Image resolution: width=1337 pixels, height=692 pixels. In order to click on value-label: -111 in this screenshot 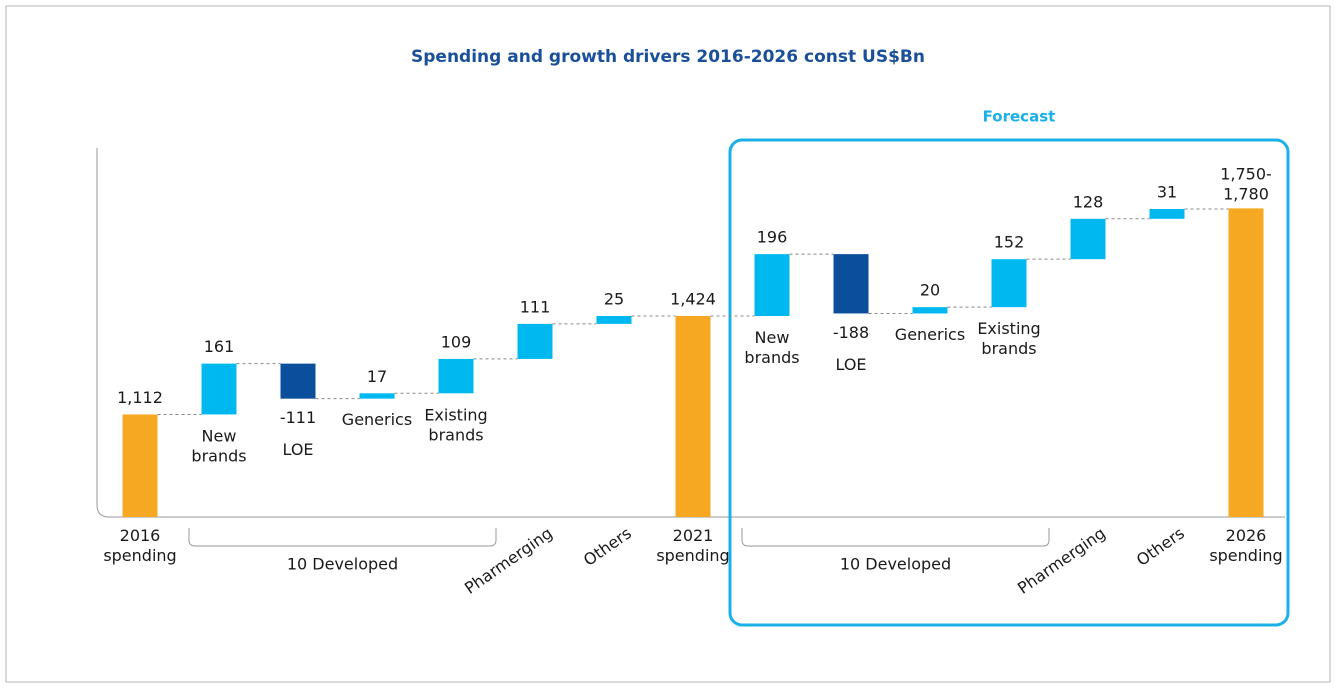, I will do `click(298, 417)`.